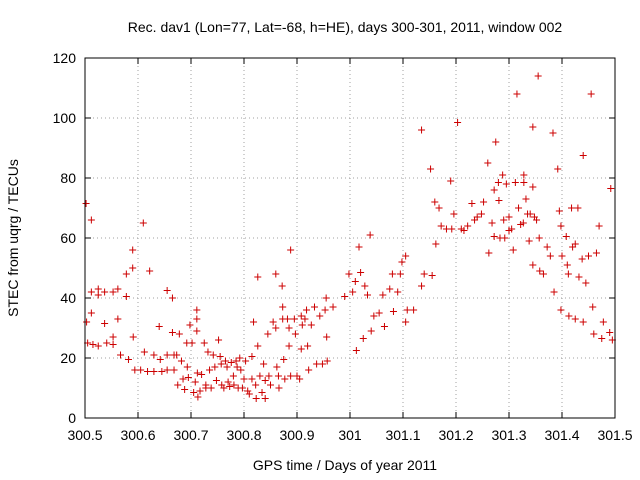 Image resolution: width=640 pixels, height=480 pixels. Describe the element at coordinates (84, 435) in the screenshot. I see `x-tick-label: 300.5` at that location.